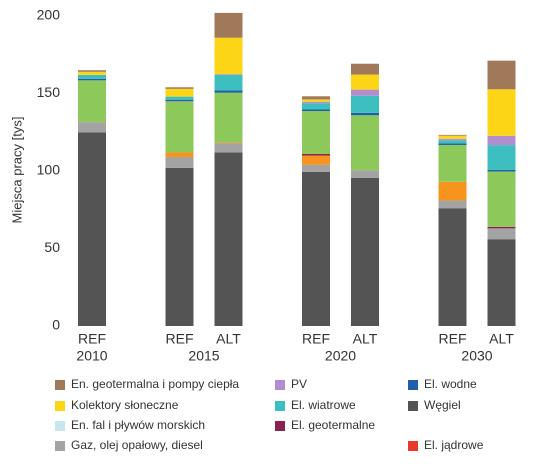 The width and height of the screenshot is (543, 469). What do you see at coordinates (56, 325) in the screenshot?
I see `y-tick-label: 0` at bounding box center [56, 325].